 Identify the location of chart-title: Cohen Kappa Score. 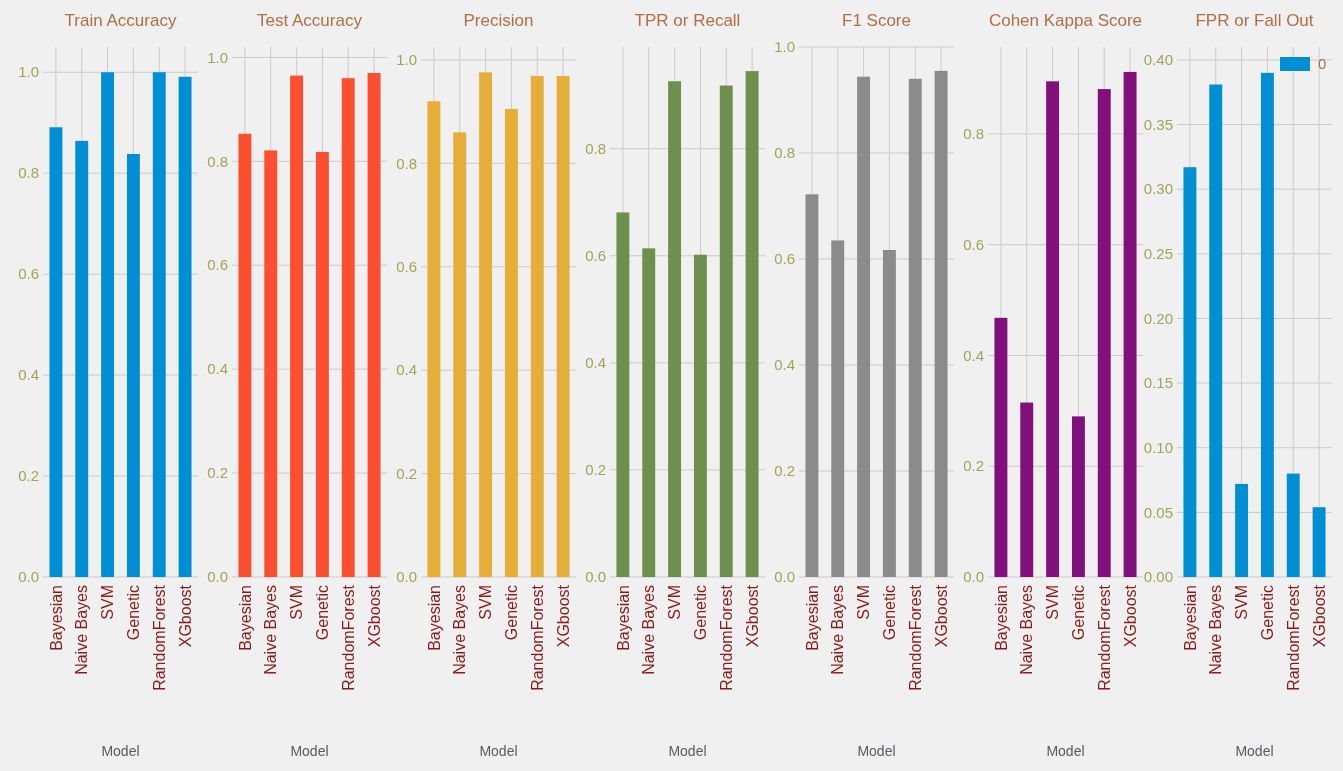
(1065, 20).